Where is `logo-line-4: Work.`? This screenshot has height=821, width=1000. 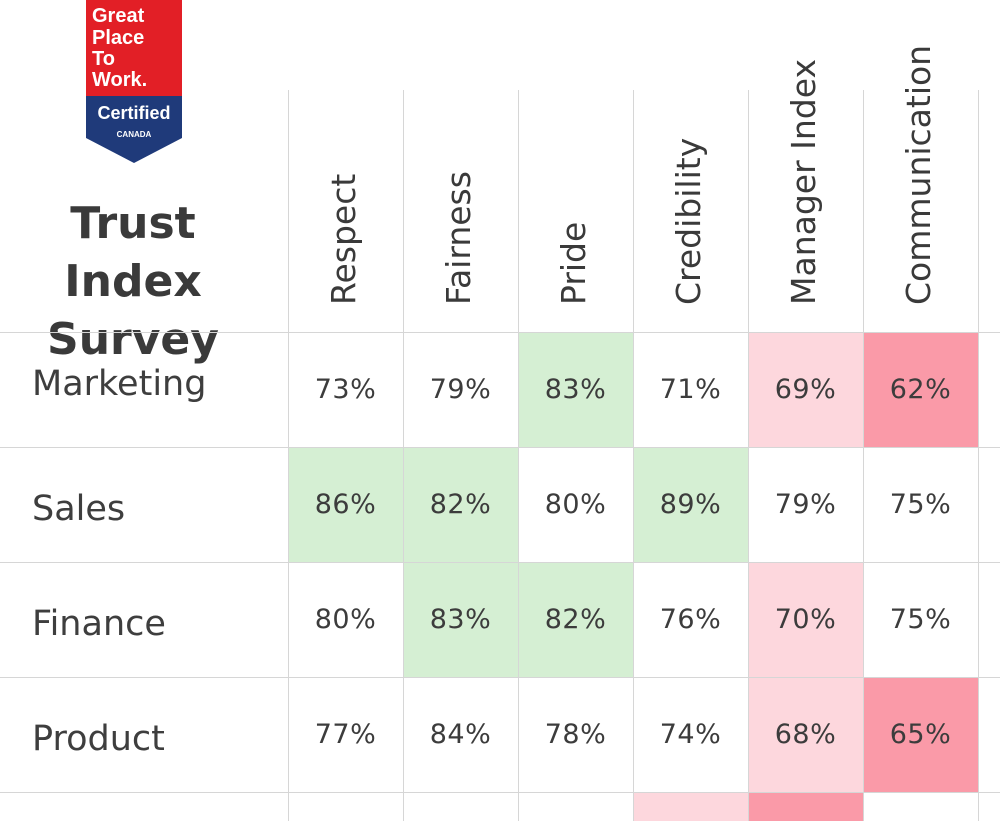 logo-line-4: Work. is located at coordinates (119, 80).